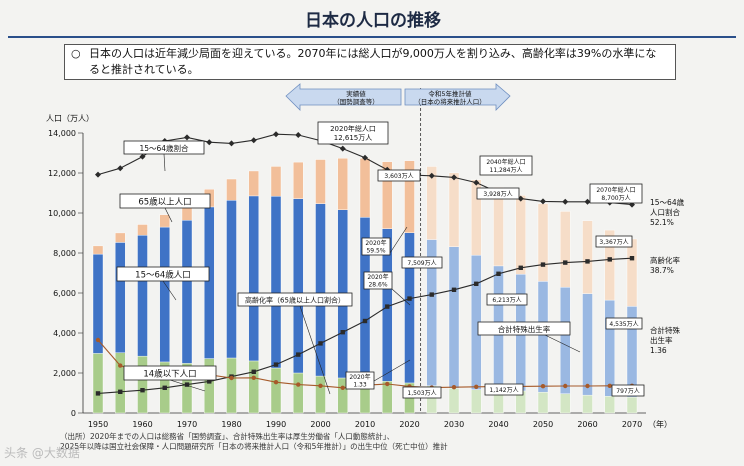  I want to click on value-working-2070-box, so click(624, 323).